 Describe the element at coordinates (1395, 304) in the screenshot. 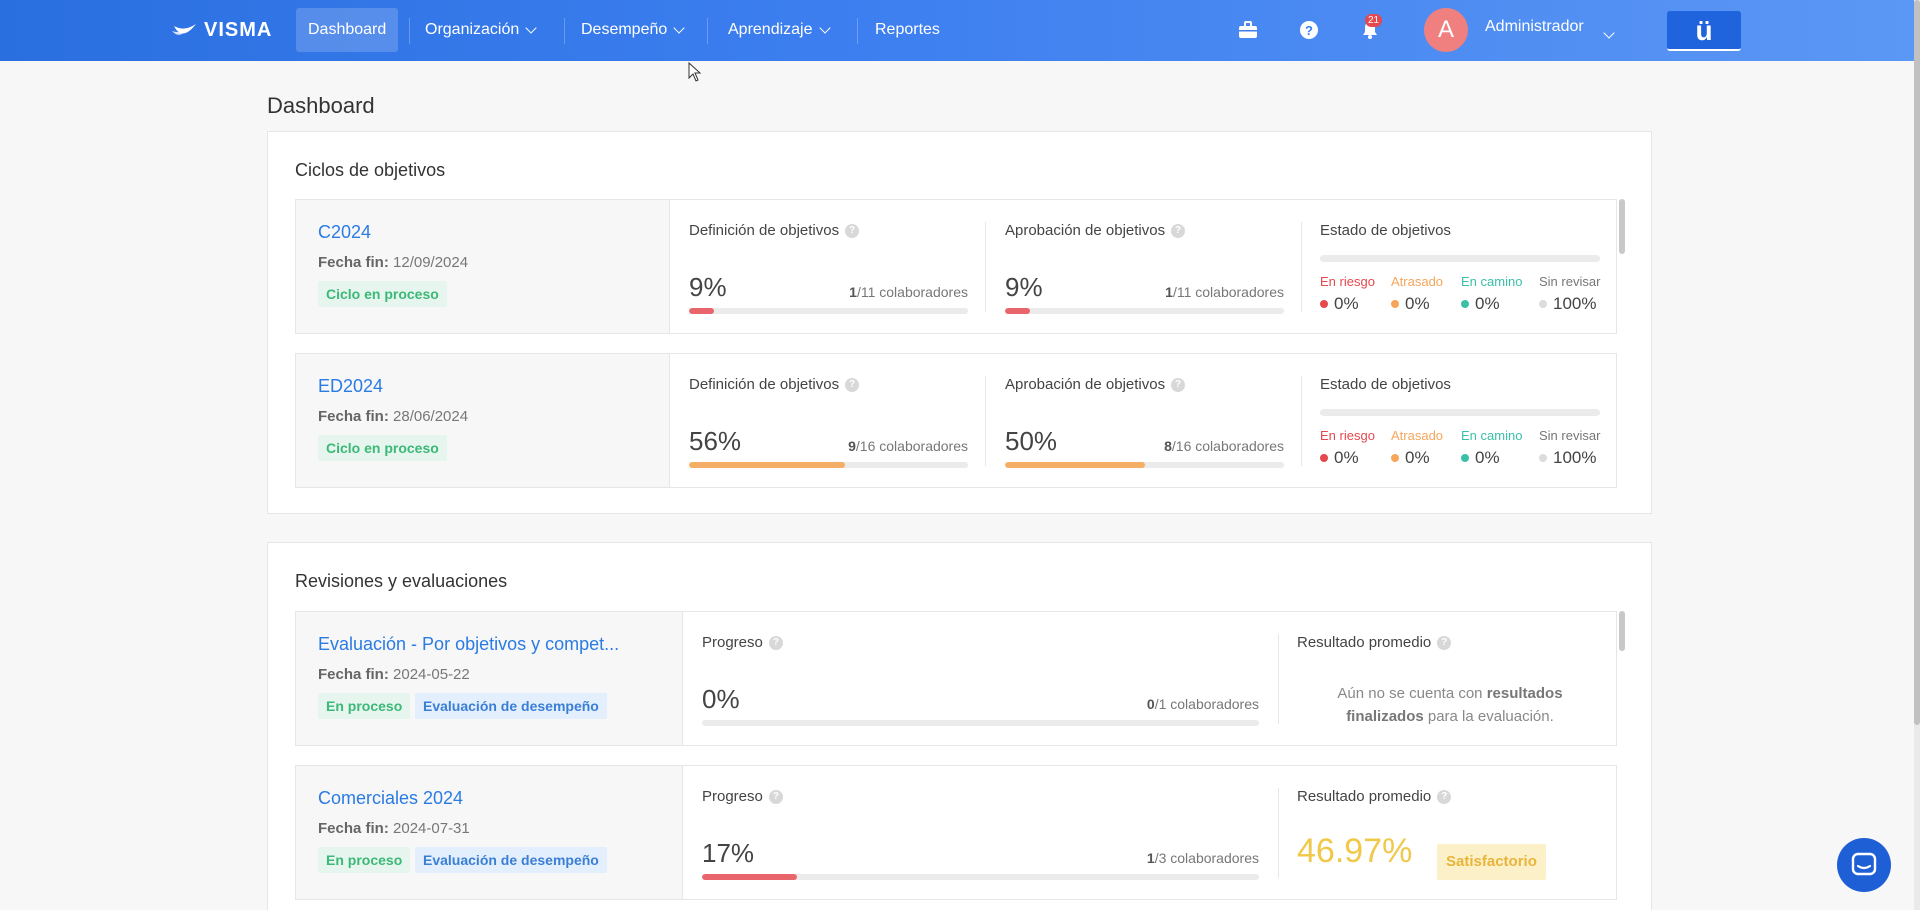

I see `late-dot-icon` at that location.